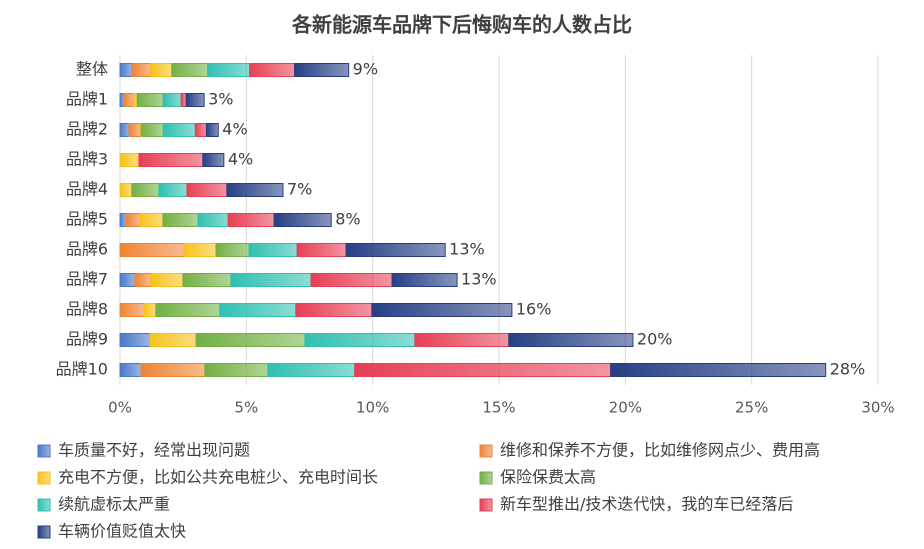  Describe the element at coordinates (220, 99) in the screenshot. I see `total-label: 3%` at that location.